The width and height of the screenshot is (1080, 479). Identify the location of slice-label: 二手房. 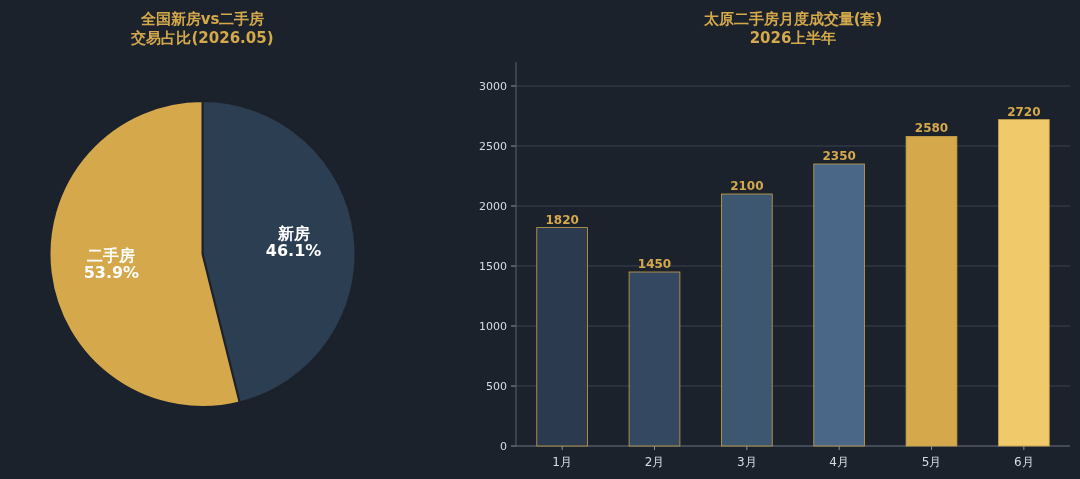
(111, 256).